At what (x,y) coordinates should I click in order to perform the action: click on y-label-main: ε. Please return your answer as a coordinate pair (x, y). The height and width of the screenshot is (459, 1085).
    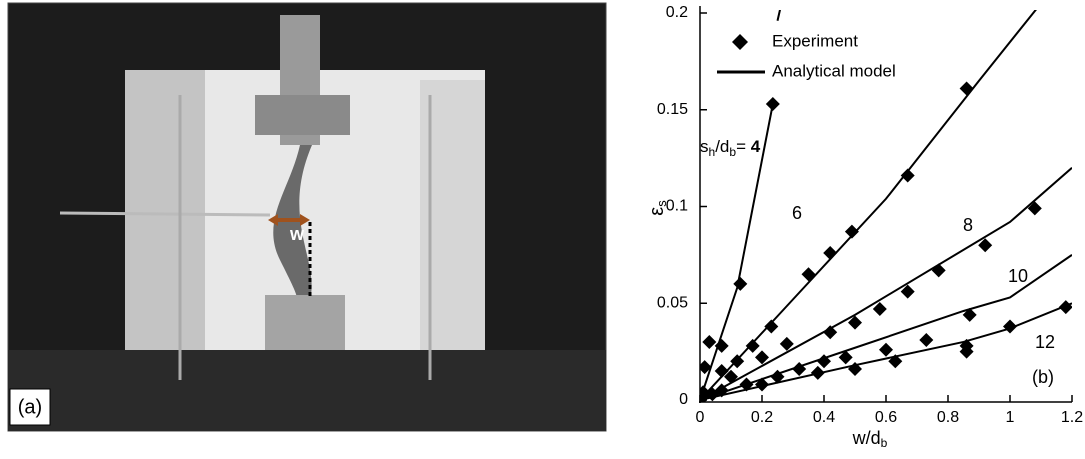
    Looking at the image, I should click on (657, 211).